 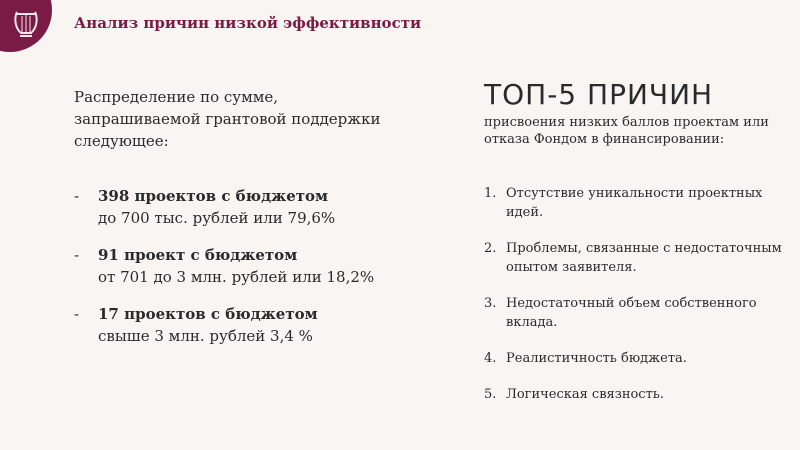 What do you see at coordinates (490, 303) in the screenshot?
I see `reason-number: 3.` at bounding box center [490, 303].